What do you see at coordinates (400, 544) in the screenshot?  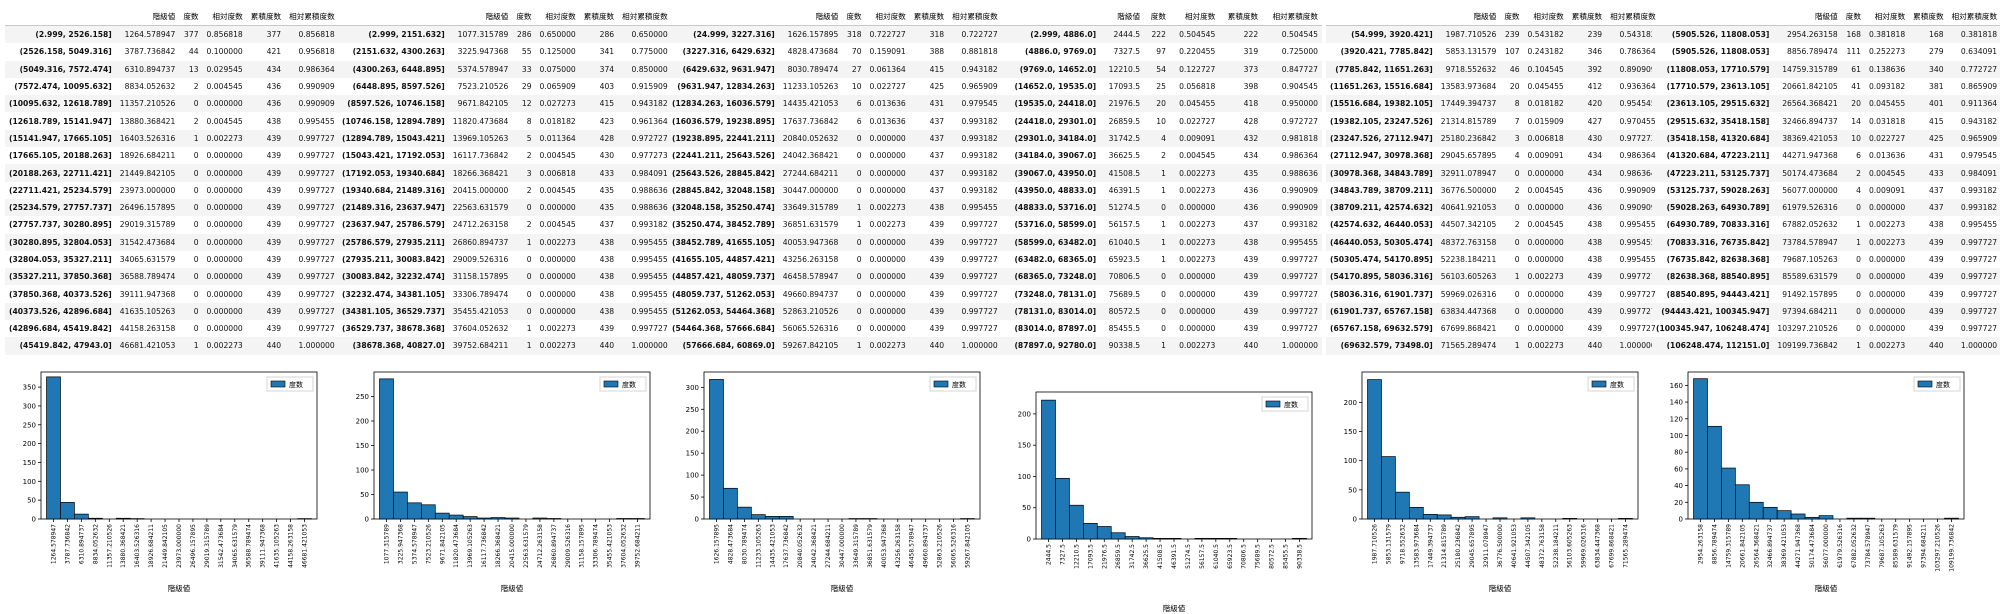 I see `x-tick-label: 3225.947368` at bounding box center [400, 544].